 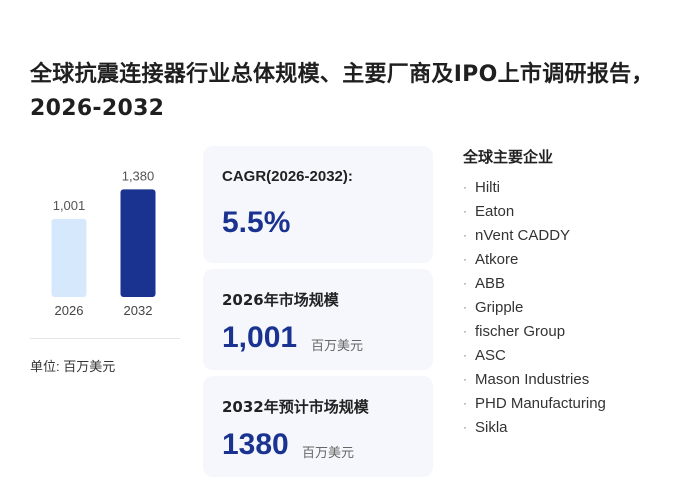 What do you see at coordinates (318, 204) in the screenshot?
I see `cagr-card: CAGR(2026-2032): 5.5%` at bounding box center [318, 204].